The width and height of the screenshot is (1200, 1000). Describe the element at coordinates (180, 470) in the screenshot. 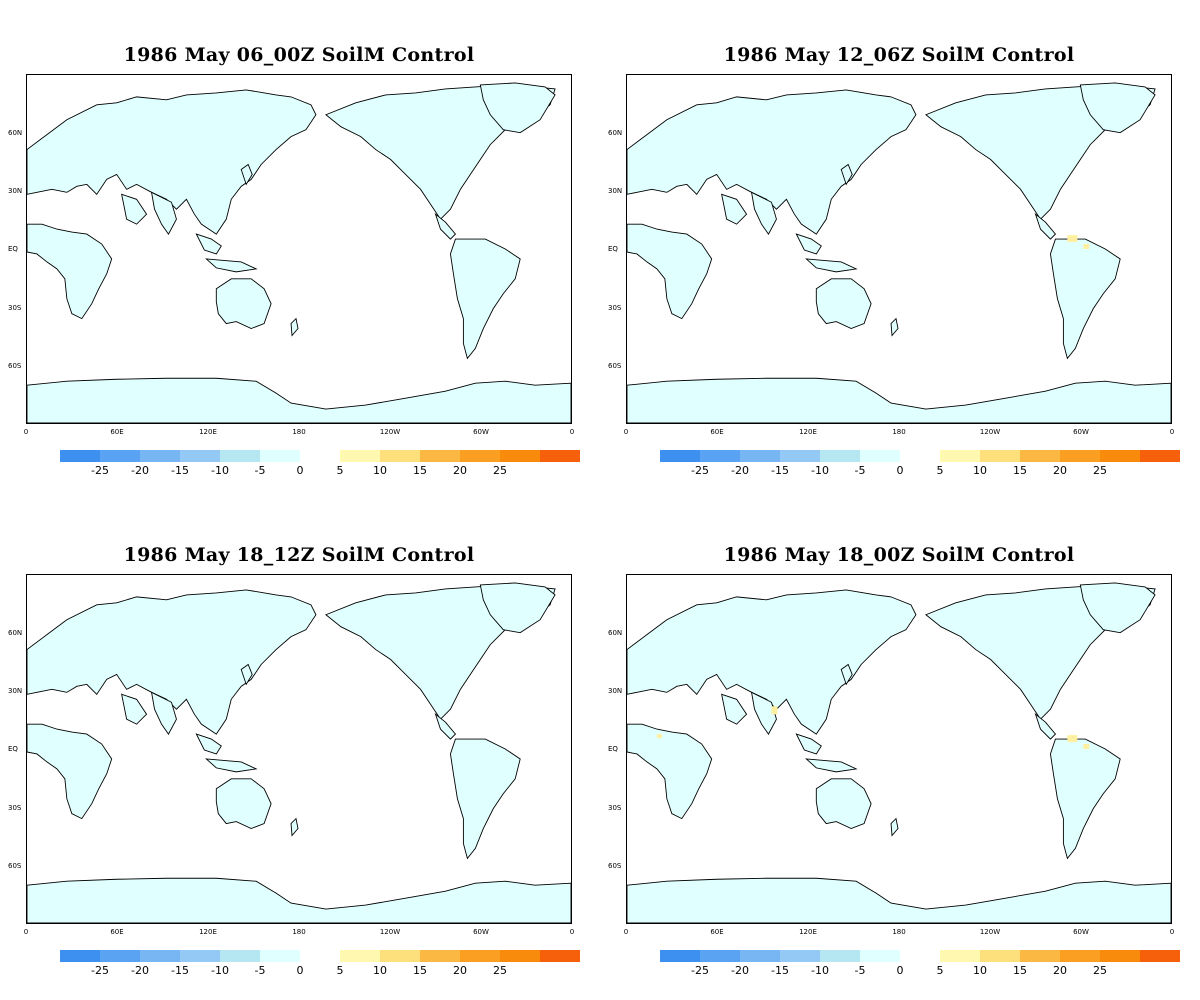

I see `colorbar-label: -15` at that location.